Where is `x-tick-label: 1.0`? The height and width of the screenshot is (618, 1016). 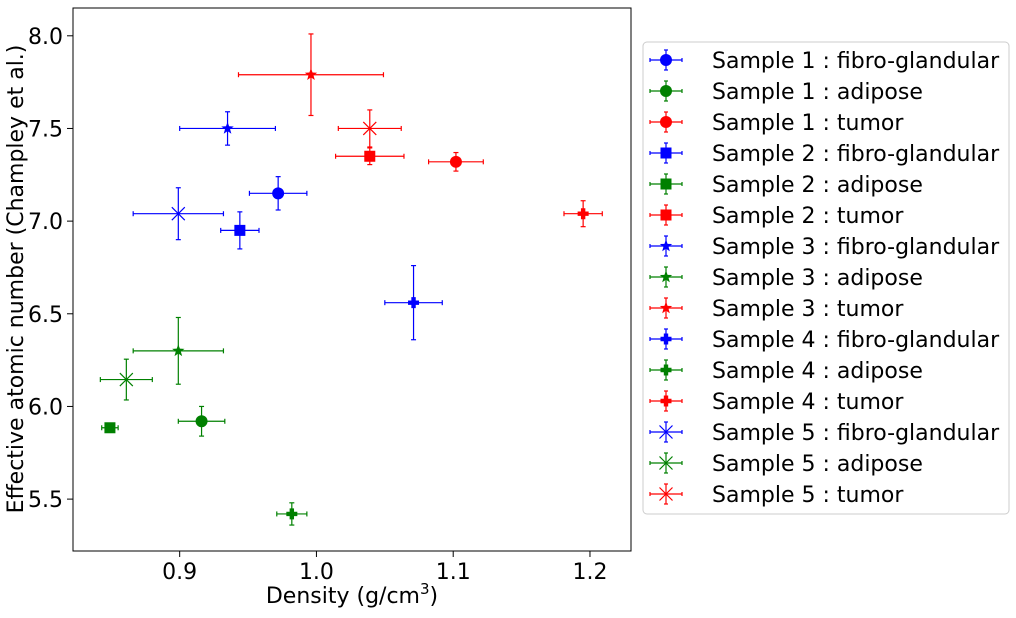
x-tick-label: 1.0 is located at coordinates (316, 572).